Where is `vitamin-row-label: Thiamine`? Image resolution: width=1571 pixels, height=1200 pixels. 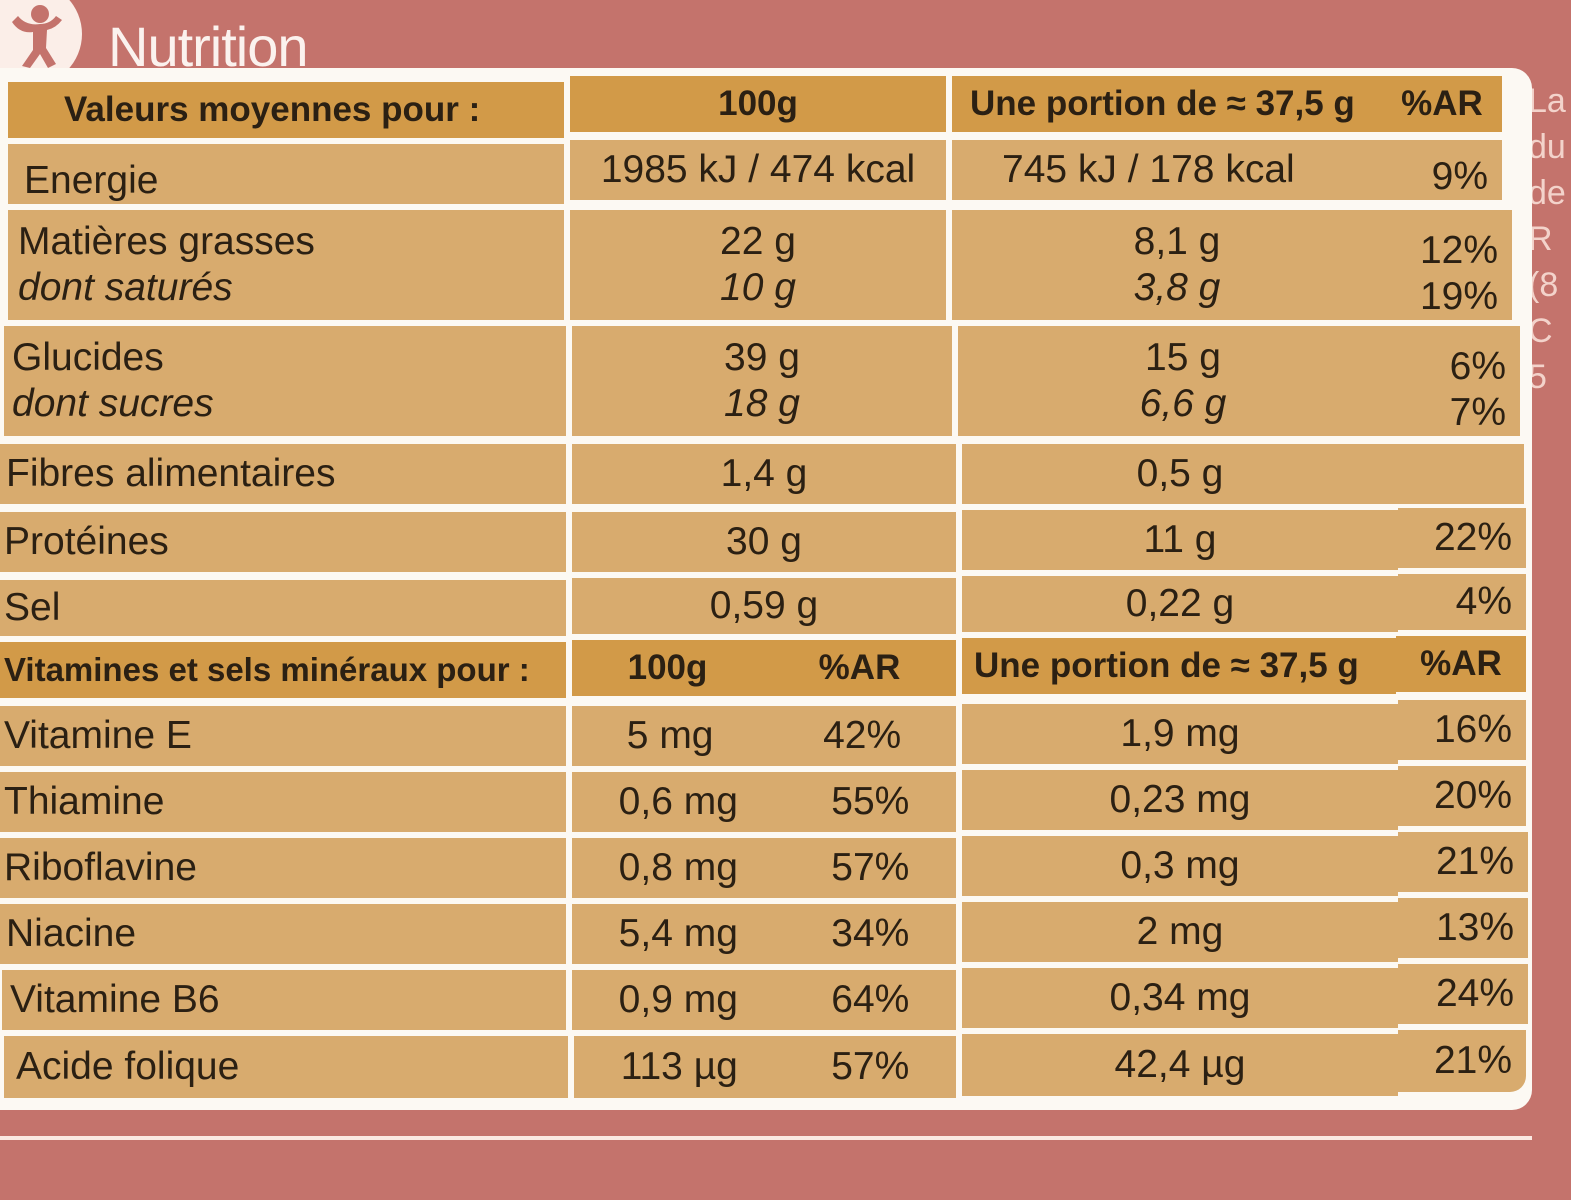 vitamin-row-label: Thiamine is located at coordinates (283, 802).